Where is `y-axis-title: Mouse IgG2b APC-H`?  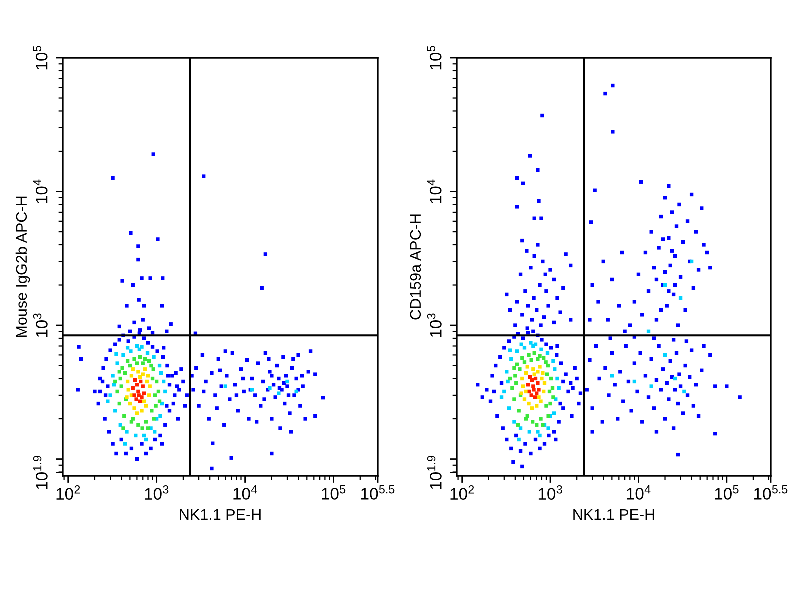
y-axis-title: Mouse IgG2b APC-H is located at coordinates (23, 267).